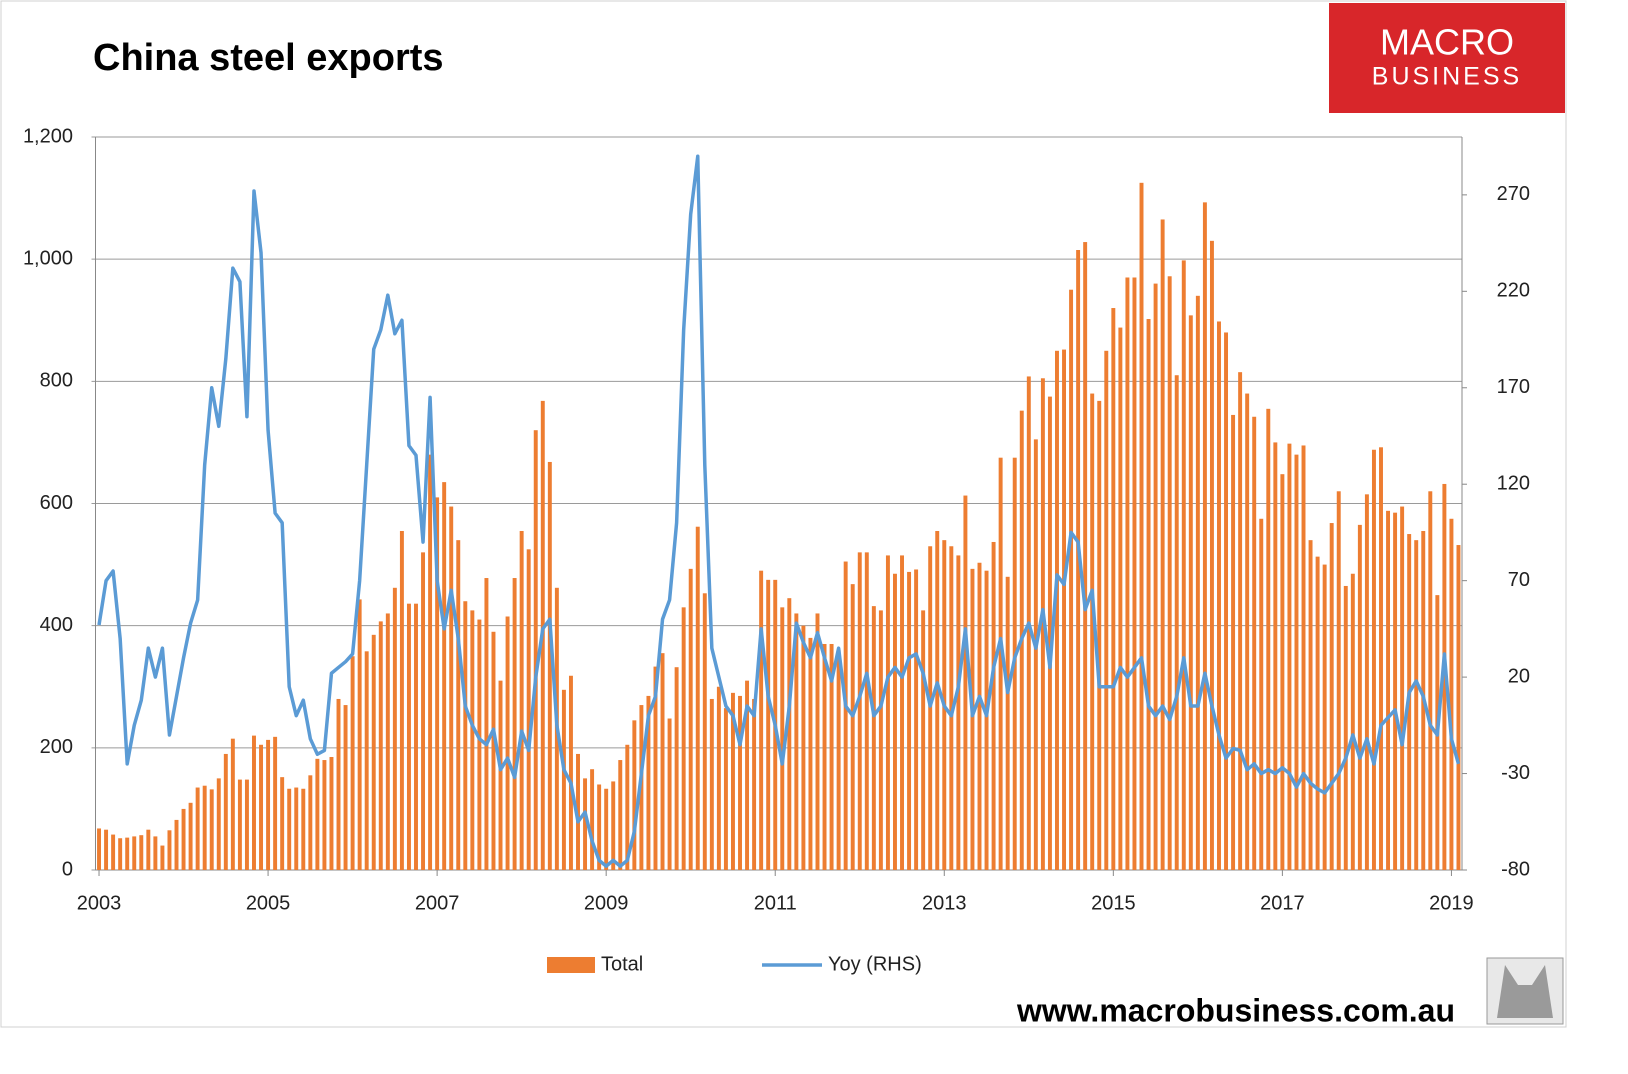 Image resolution: width=1628 pixels, height=1074 pixels. What do you see at coordinates (1113, 903) in the screenshot?
I see `x-tick-label: 2015` at bounding box center [1113, 903].